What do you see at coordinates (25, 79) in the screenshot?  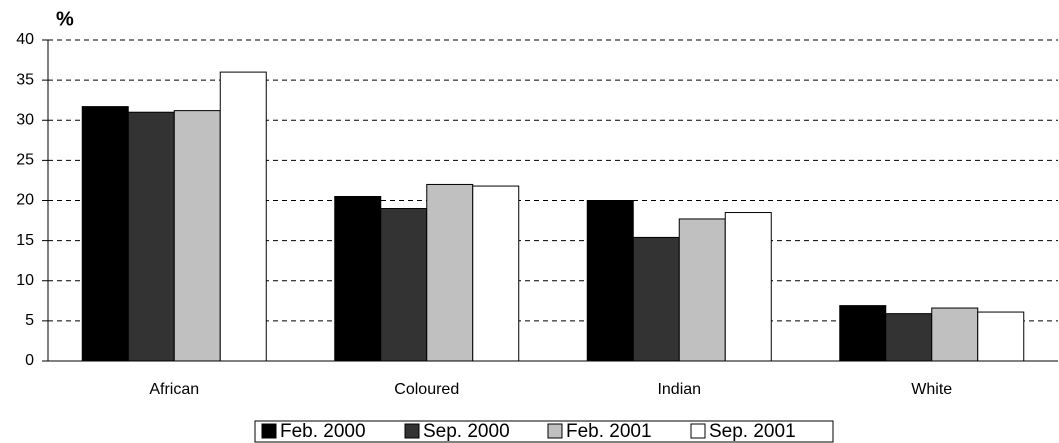 I see `y-tick-label: 35` at bounding box center [25, 79].